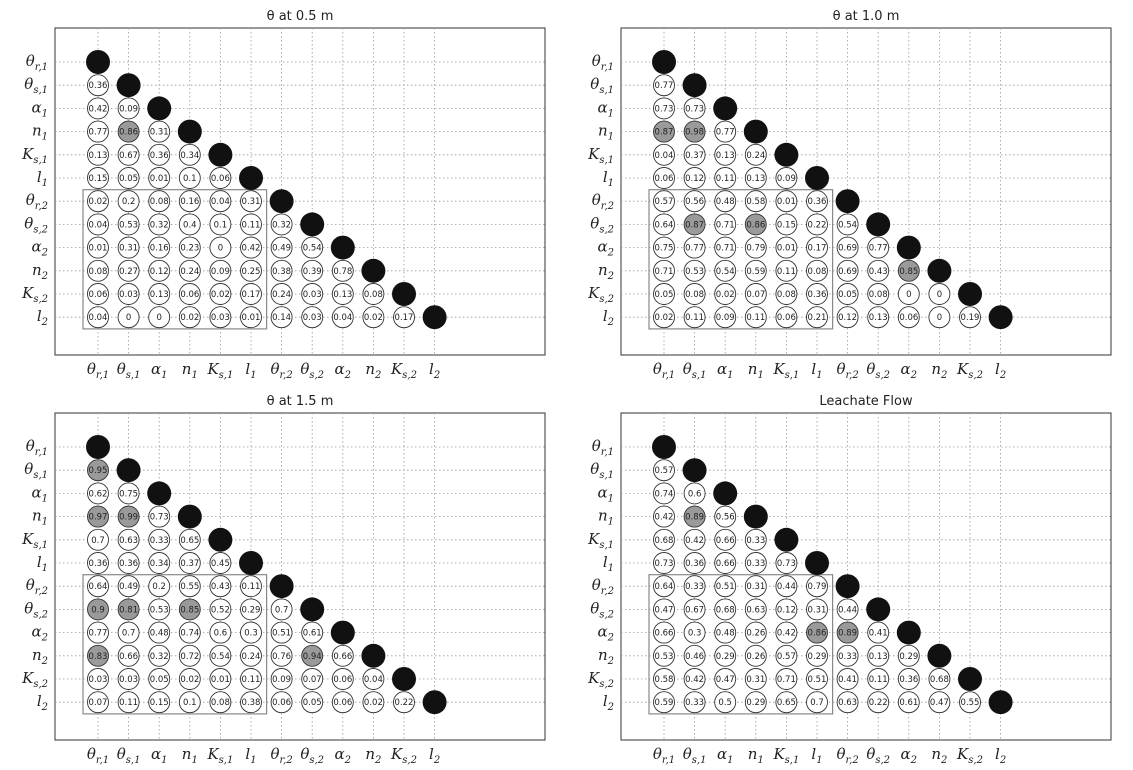  Describe the element at coordinates (189, 249) in the screenshot. I see `correlation-value: 0.23` at that location.